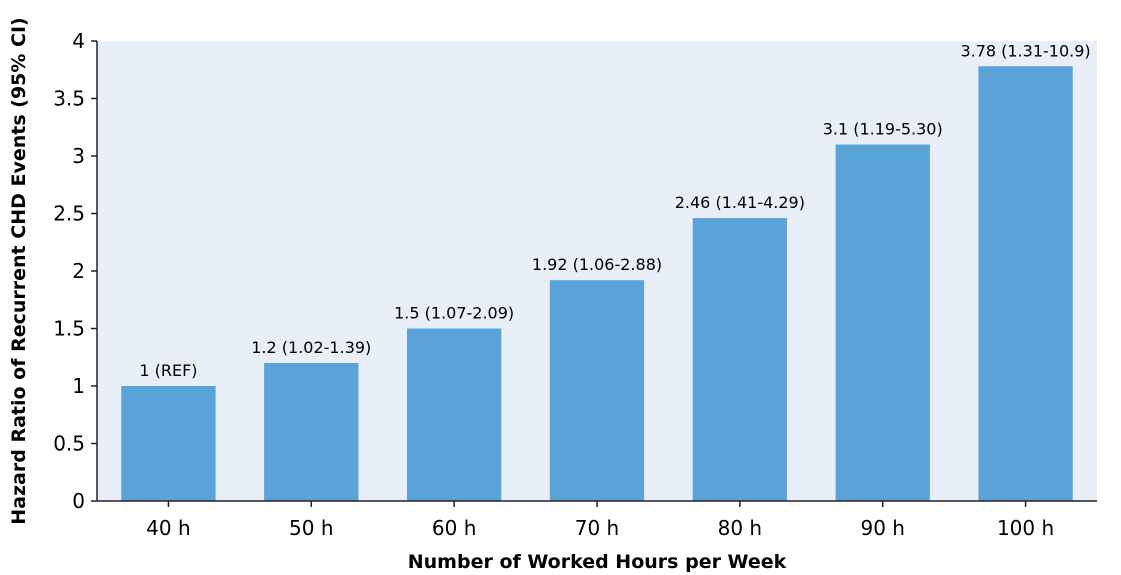 The image size is (1121, 575). What do you see at coordinates (78, 386) in the screenshot?
I see `y-tick-label-2: 1` at bounding box center [78, 386].